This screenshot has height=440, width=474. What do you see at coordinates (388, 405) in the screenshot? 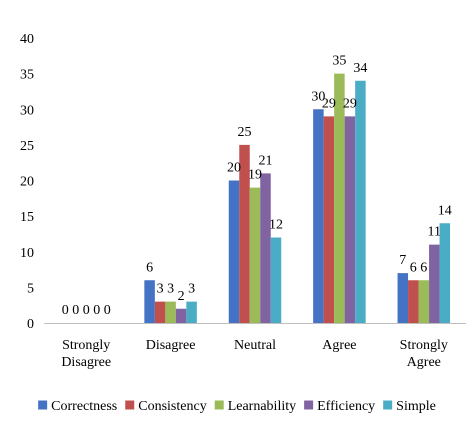
I see `legend-swatch-simple` at bounding box center [388, 405].